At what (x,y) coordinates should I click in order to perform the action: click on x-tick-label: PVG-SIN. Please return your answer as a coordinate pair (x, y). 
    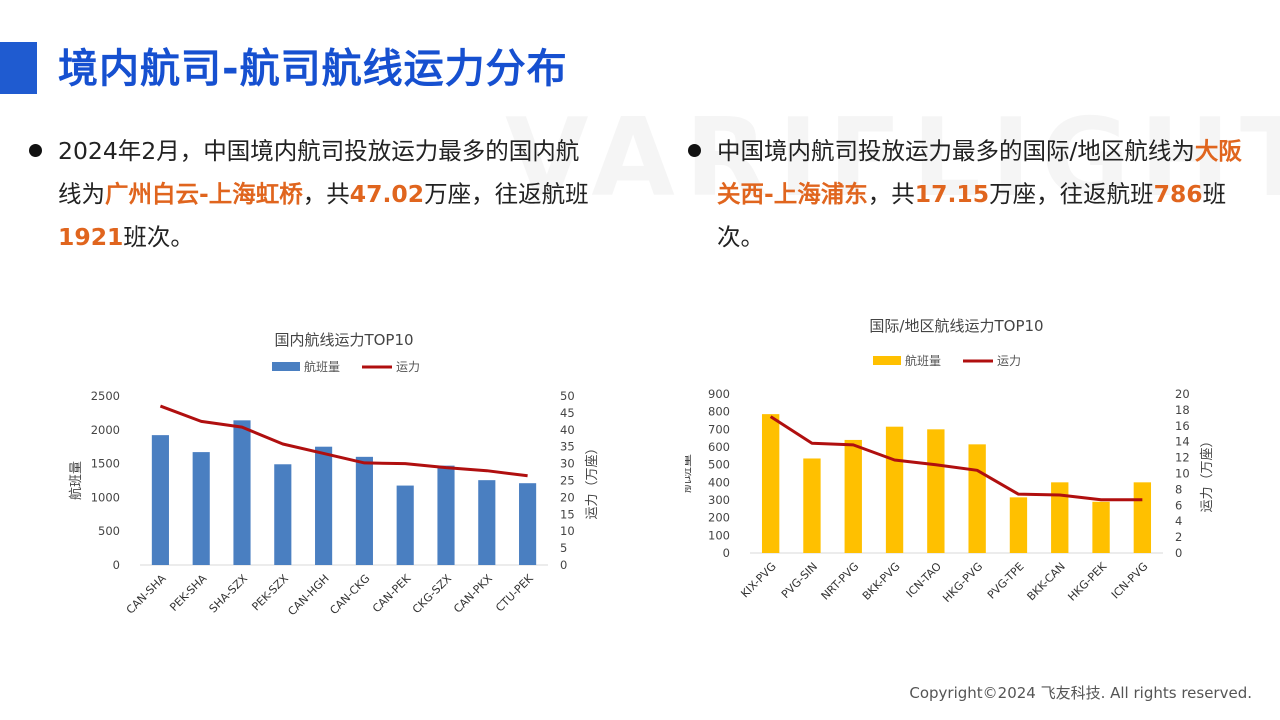
    Looking at the image, I should click on (799, 580).